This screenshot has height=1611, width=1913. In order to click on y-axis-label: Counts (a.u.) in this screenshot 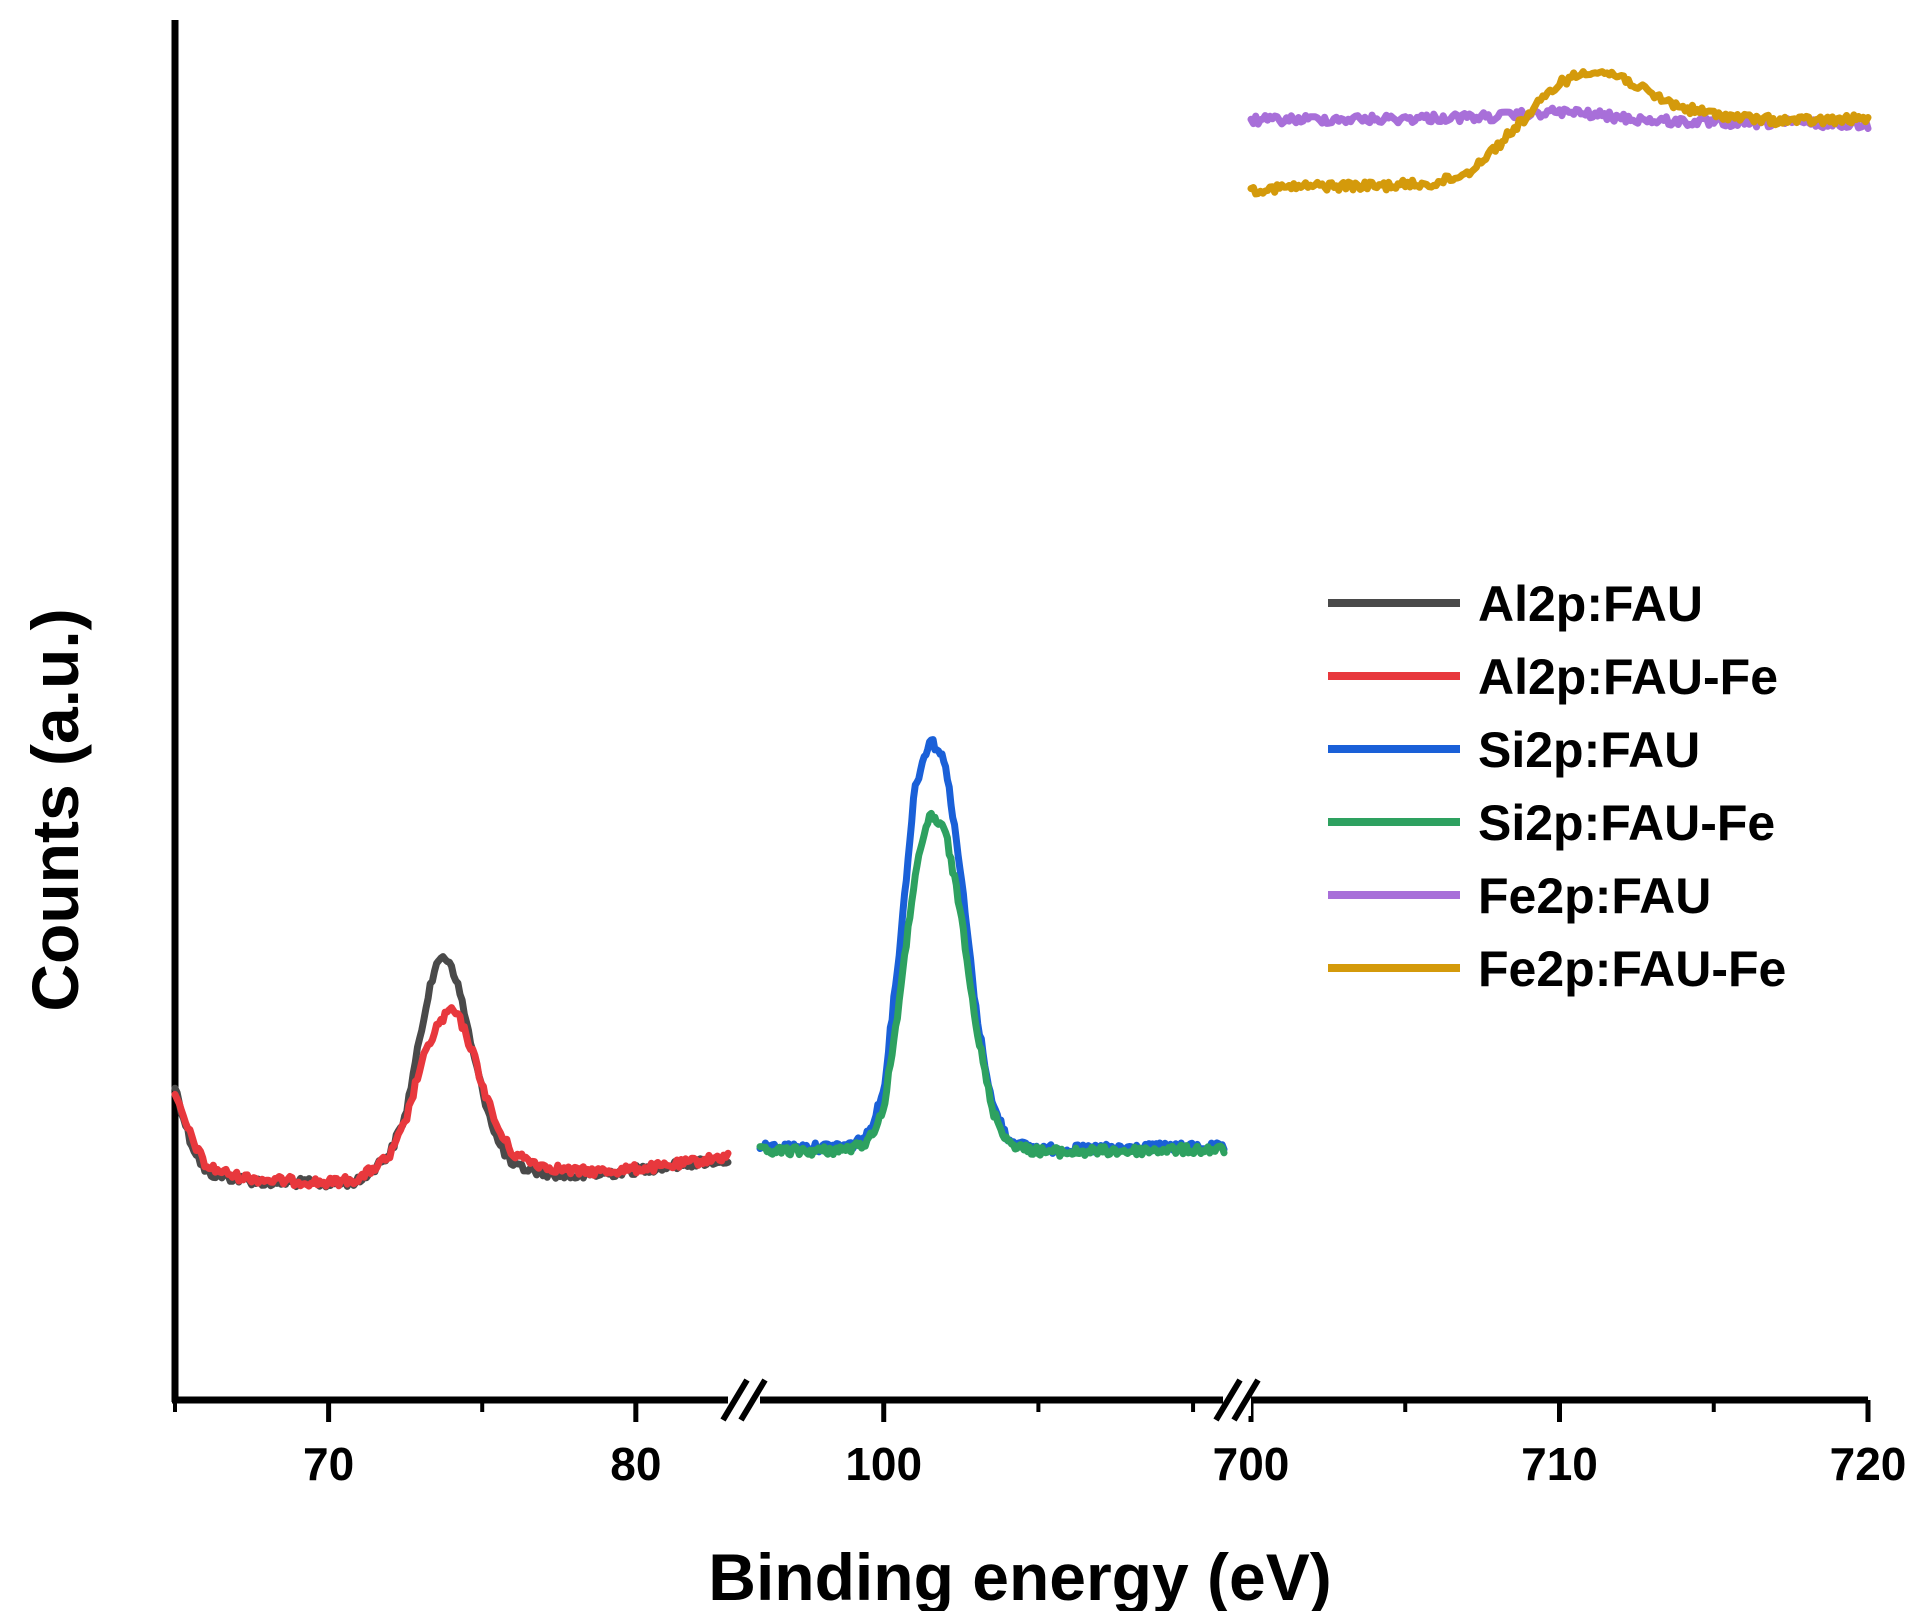, I will do `click(55, 809)`.